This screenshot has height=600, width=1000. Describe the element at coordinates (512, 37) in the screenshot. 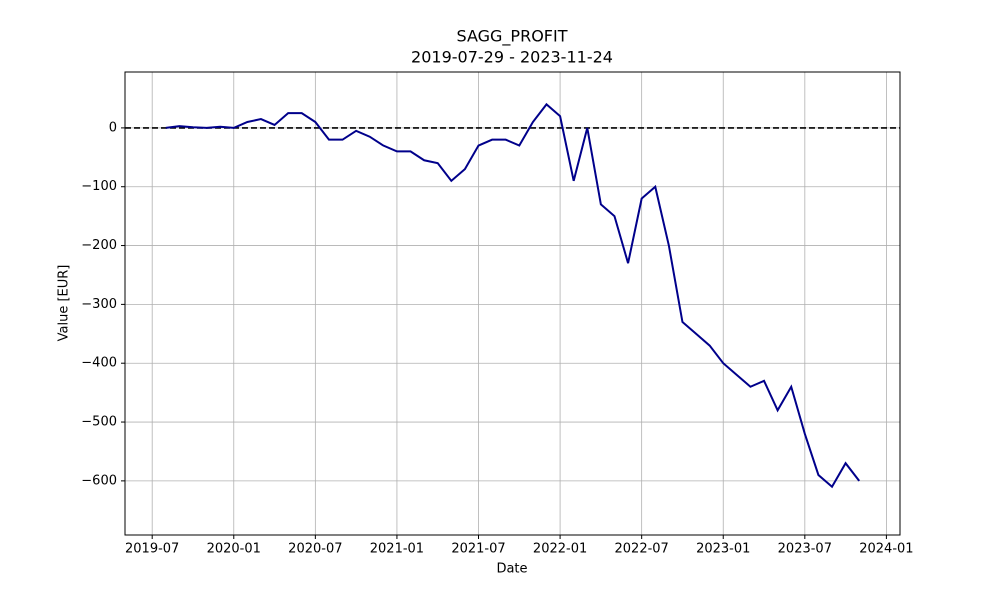

I see `chart-title: SAGG_PROFIT` at that location.